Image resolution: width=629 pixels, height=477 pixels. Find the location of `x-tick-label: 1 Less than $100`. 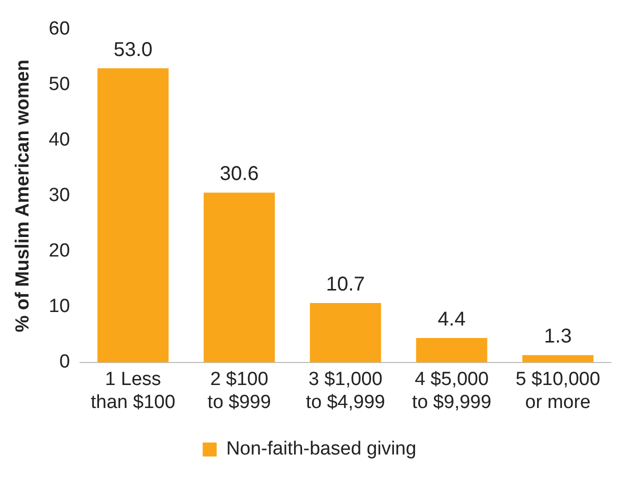

x-tick-label: 1 Less than $100 is located at coordinates (133, 391).